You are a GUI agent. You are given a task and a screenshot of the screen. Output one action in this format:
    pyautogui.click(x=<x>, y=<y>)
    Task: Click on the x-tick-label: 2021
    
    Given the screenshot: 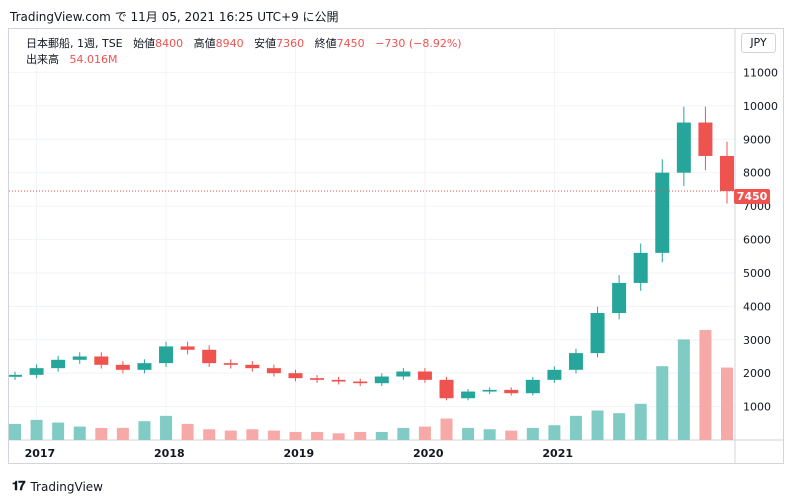 What is the action you would take?
    pyautogui.click(x=557, y=453)
    